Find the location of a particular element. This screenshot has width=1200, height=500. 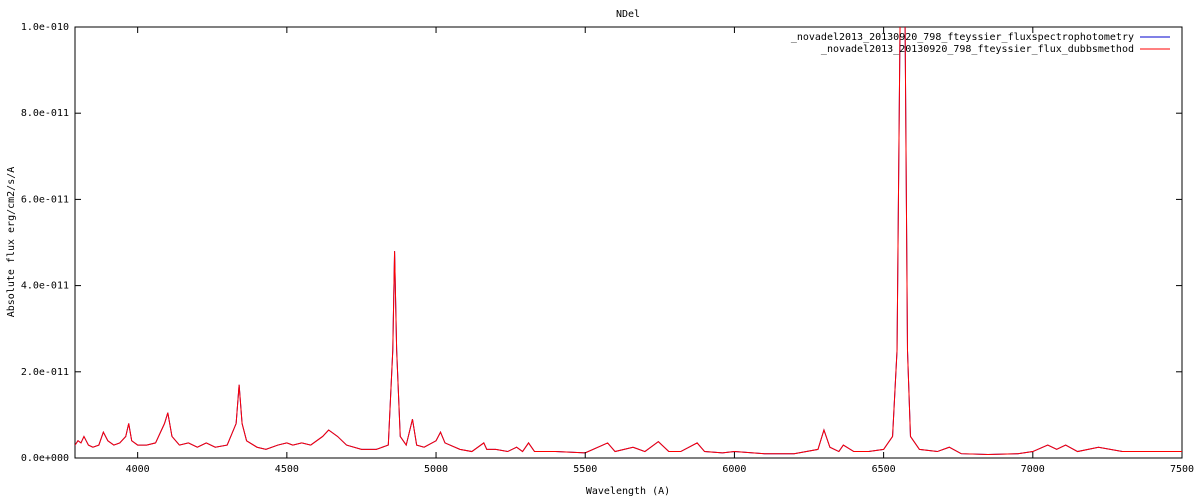

x-tick-label: 4500 is located at coordinates (287, 469).